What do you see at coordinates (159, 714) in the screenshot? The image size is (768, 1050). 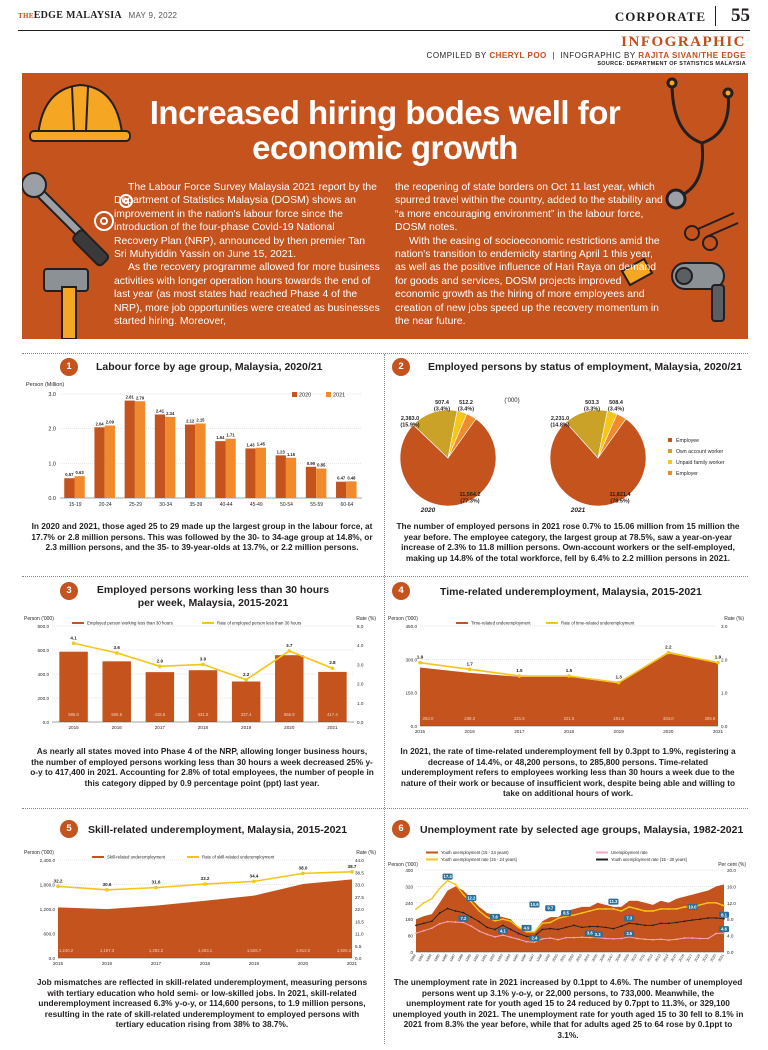 I see `bar-value-label: 415.5` at bounding box center [159, 714].